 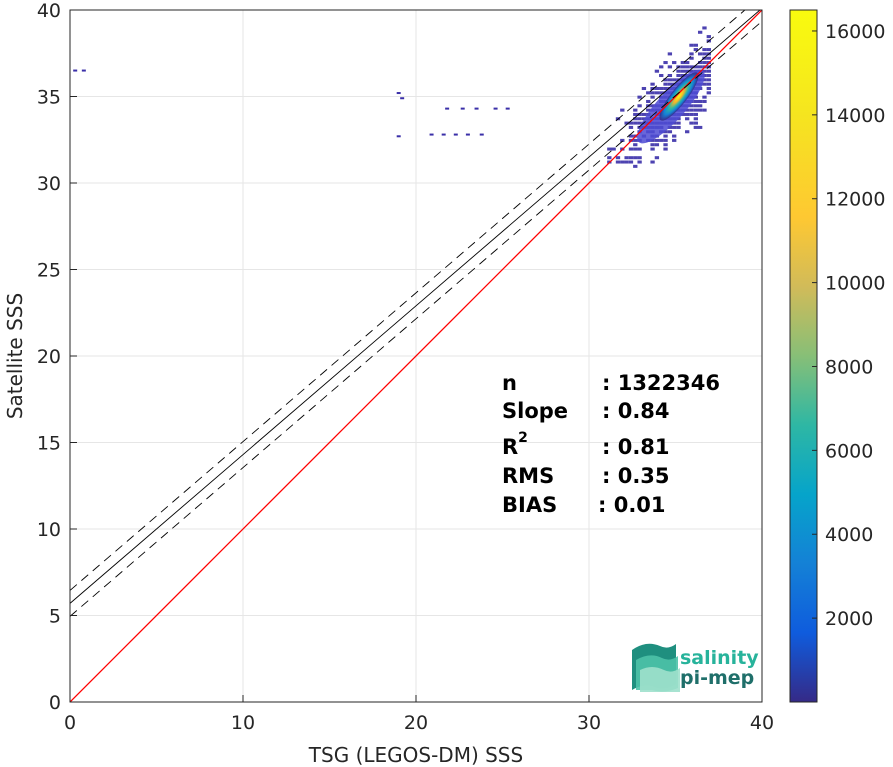 I want to click on logo-line2: pi-mep, so click(x=717, y=678).